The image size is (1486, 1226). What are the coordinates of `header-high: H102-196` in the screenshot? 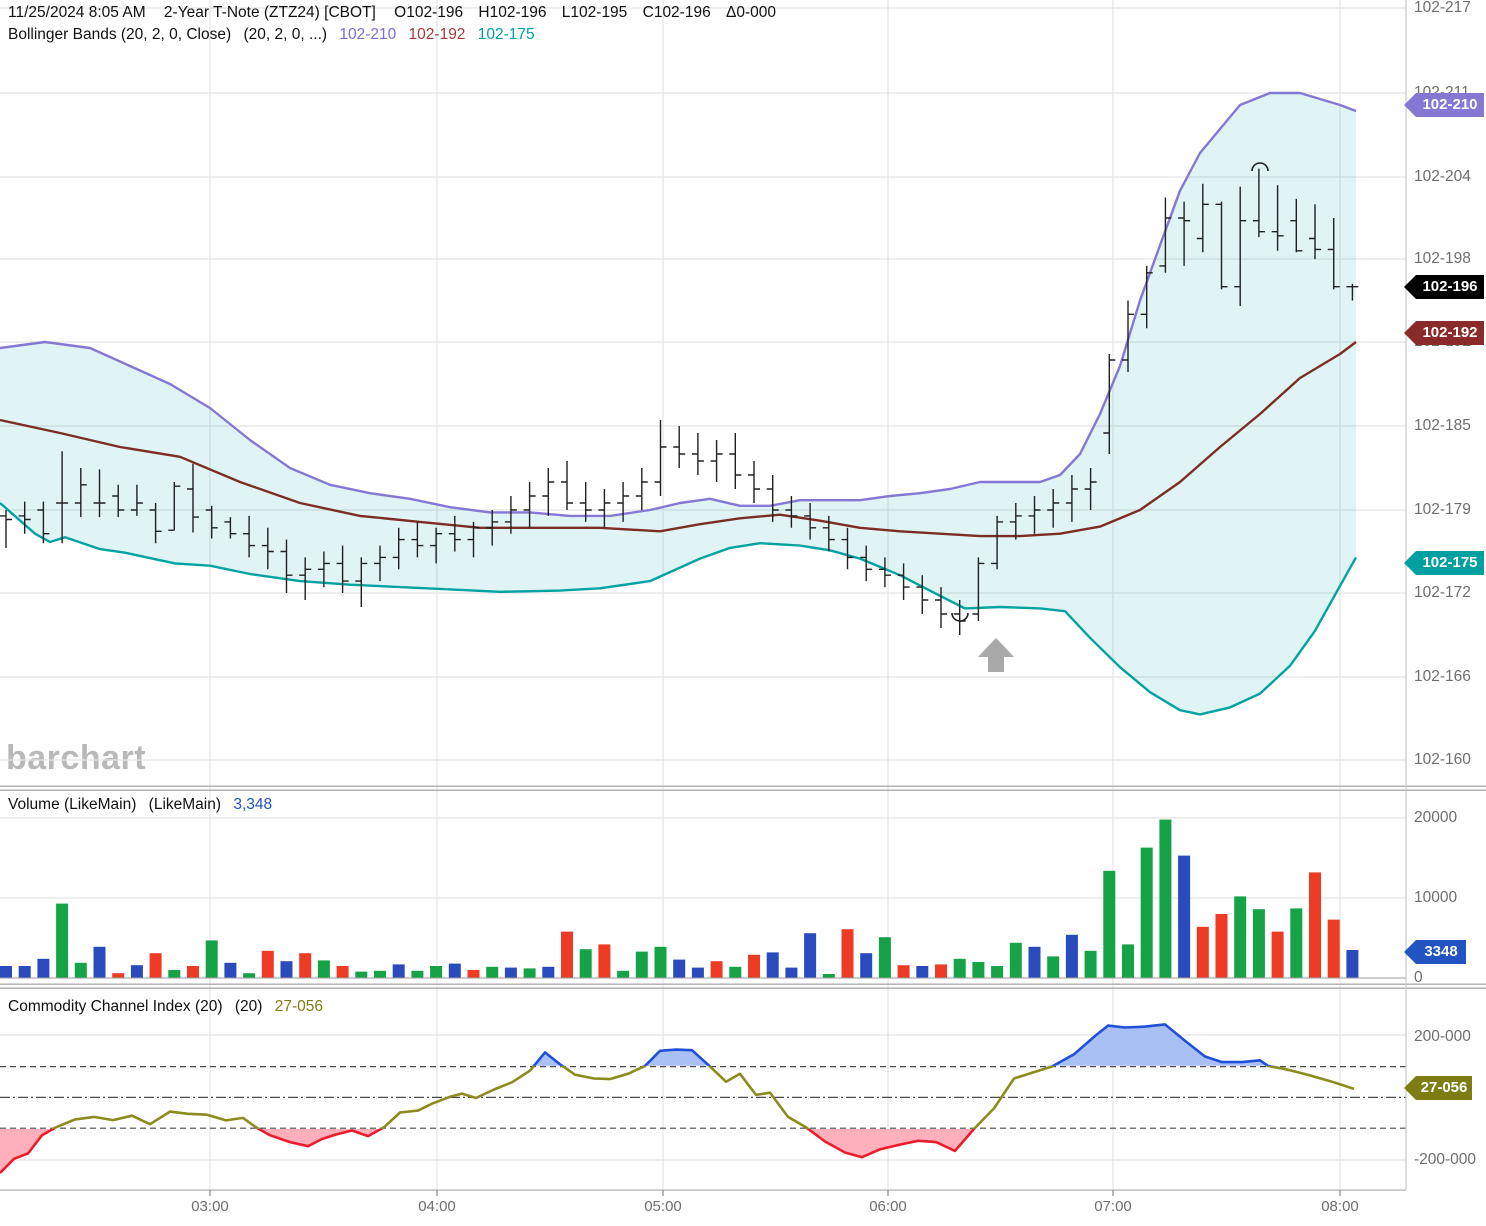 It's located at (512, 12).